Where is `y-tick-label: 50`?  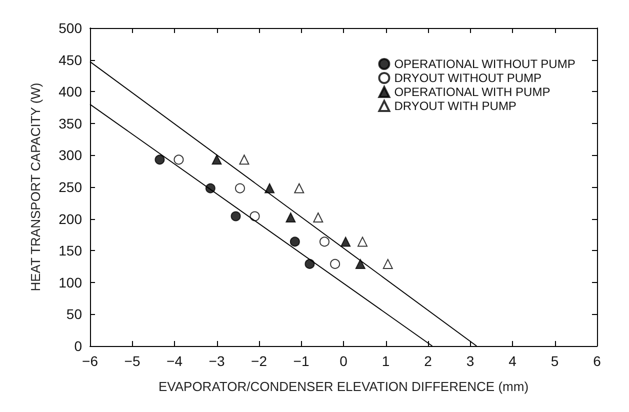 y-tick-label: 50 is located at coordinates (74, 314).